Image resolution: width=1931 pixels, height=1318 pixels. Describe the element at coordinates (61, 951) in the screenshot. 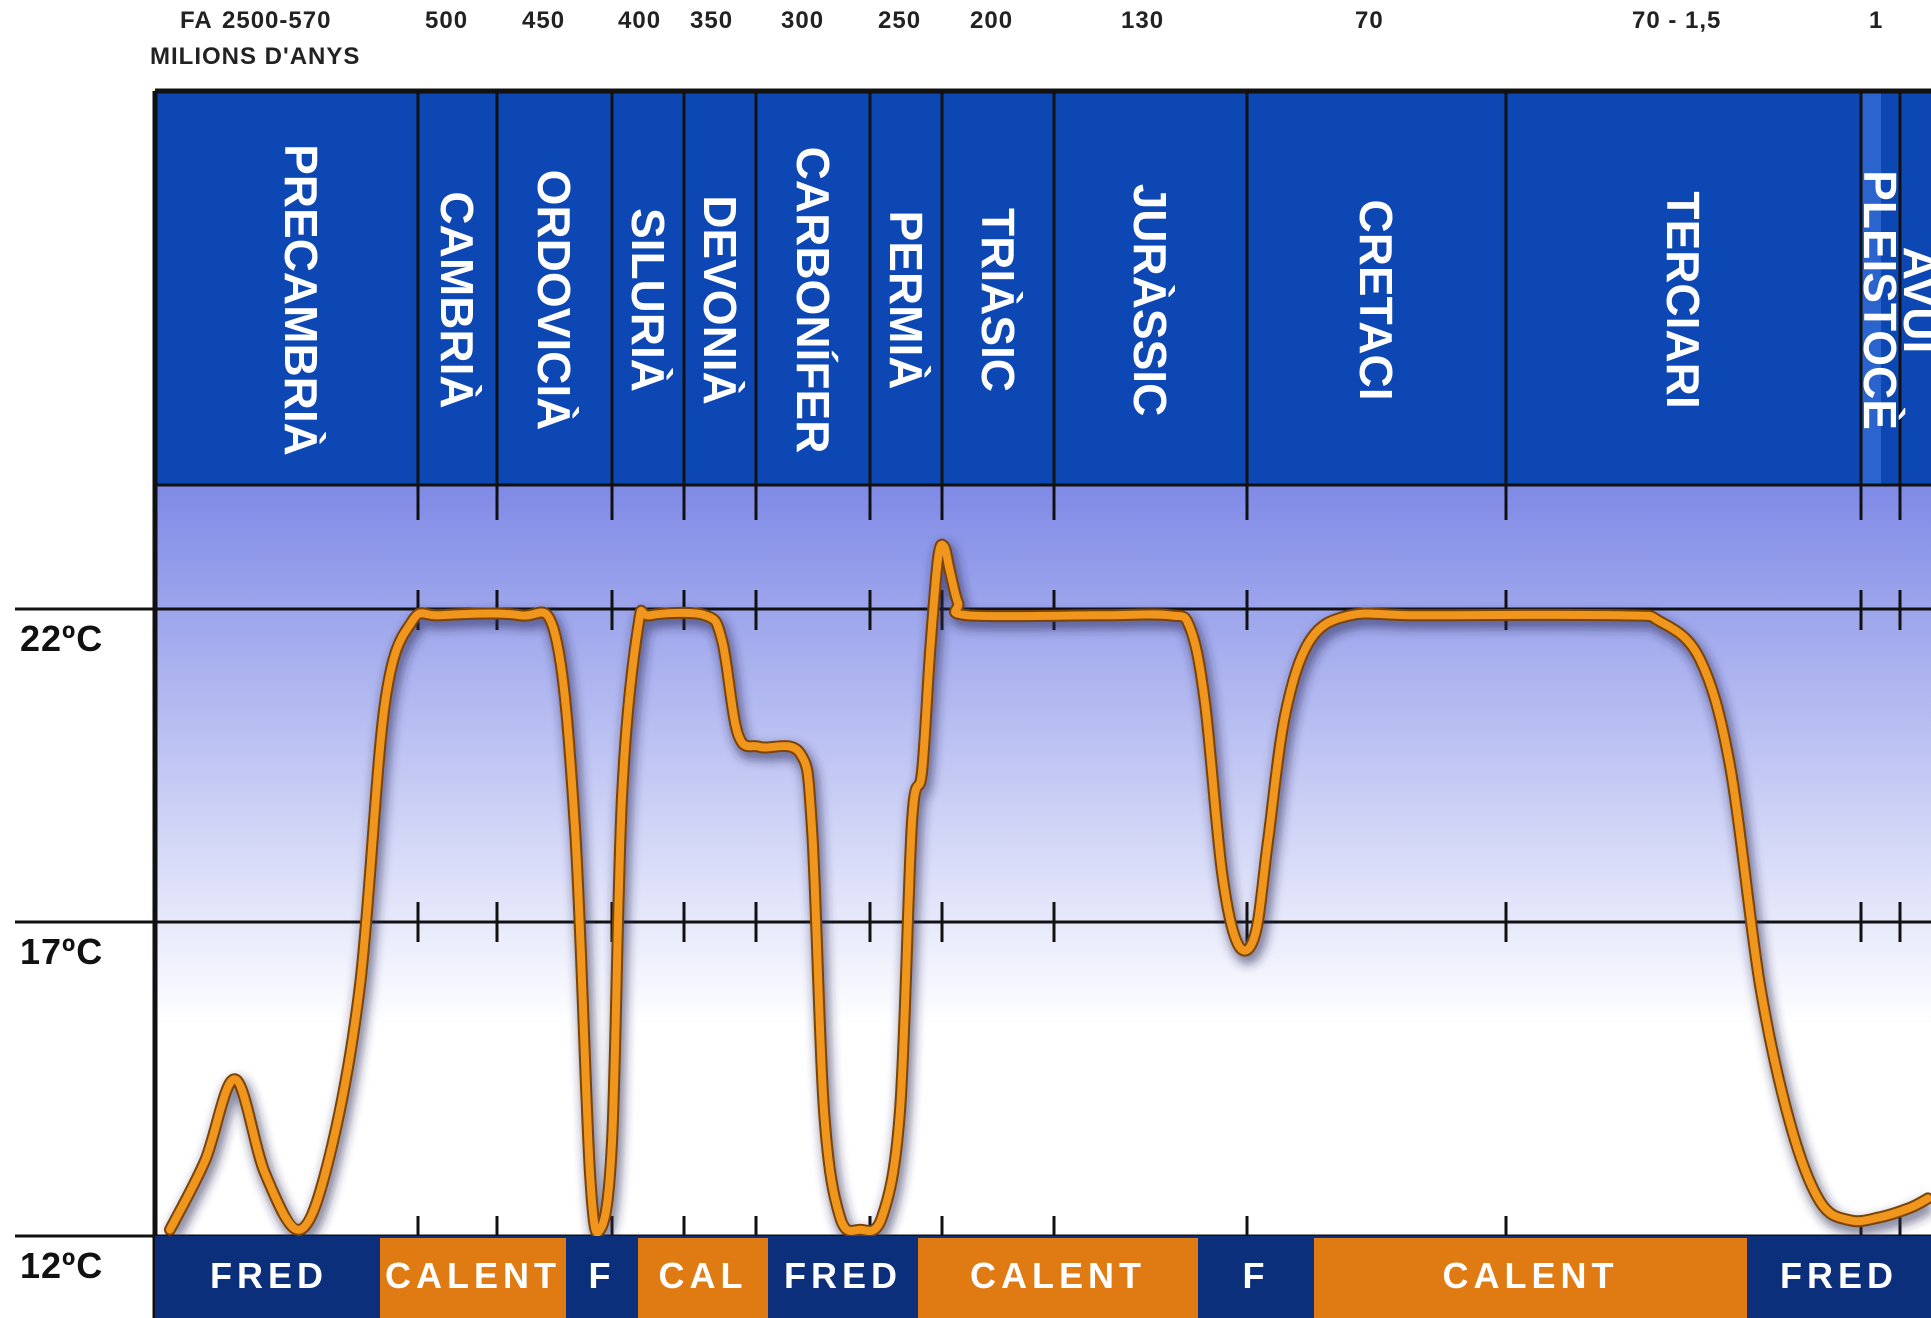

I see `y-tick-label-17: 17ºC` at that location.